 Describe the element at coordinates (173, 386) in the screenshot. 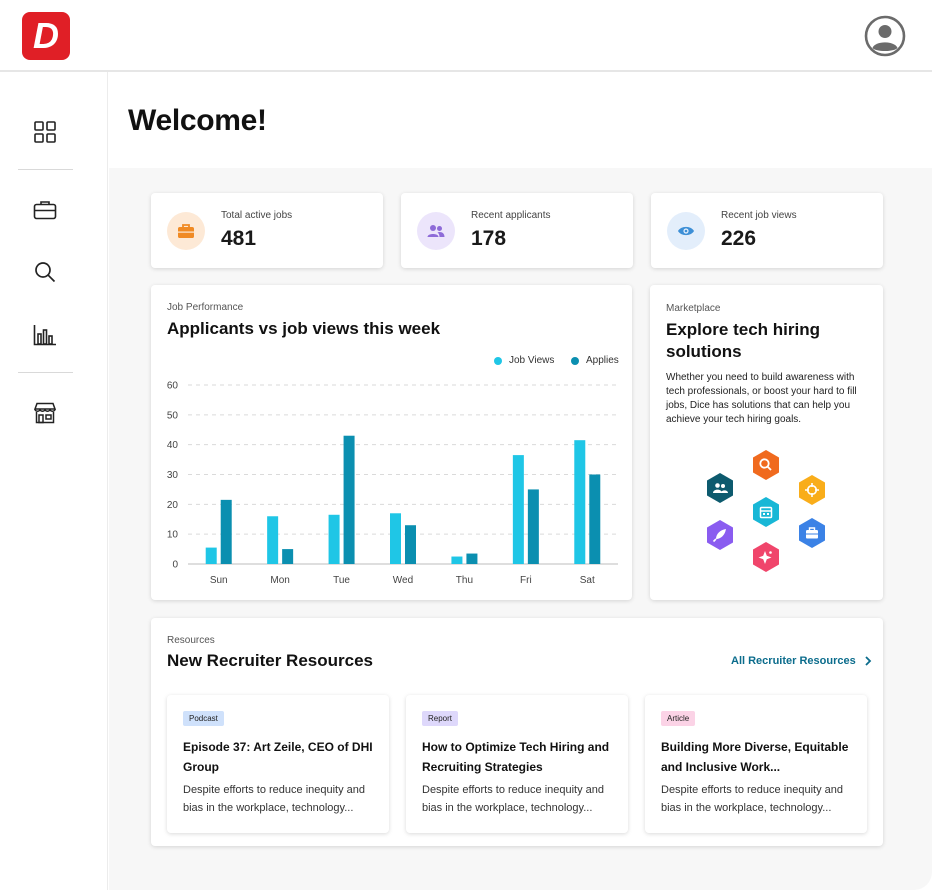

I see `y-tick-label: 60` at that location.